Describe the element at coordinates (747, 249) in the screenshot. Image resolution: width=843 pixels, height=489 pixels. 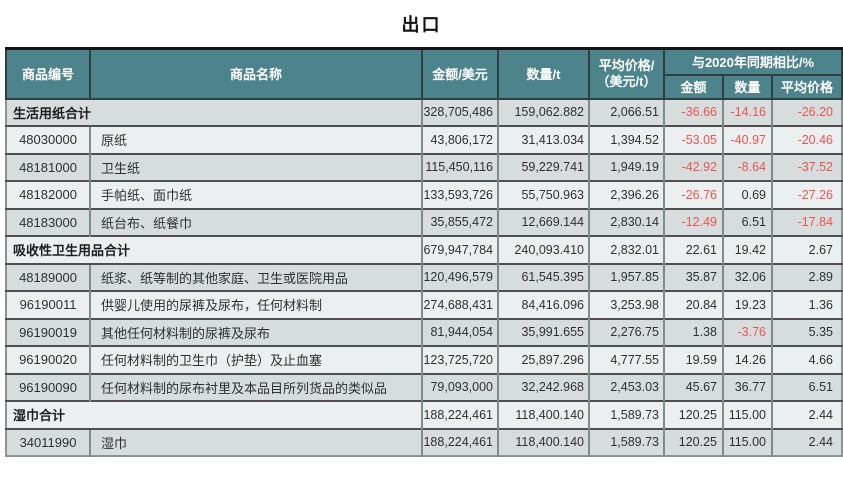
I see `cell-yoy-quantity: 19.42` at that location.